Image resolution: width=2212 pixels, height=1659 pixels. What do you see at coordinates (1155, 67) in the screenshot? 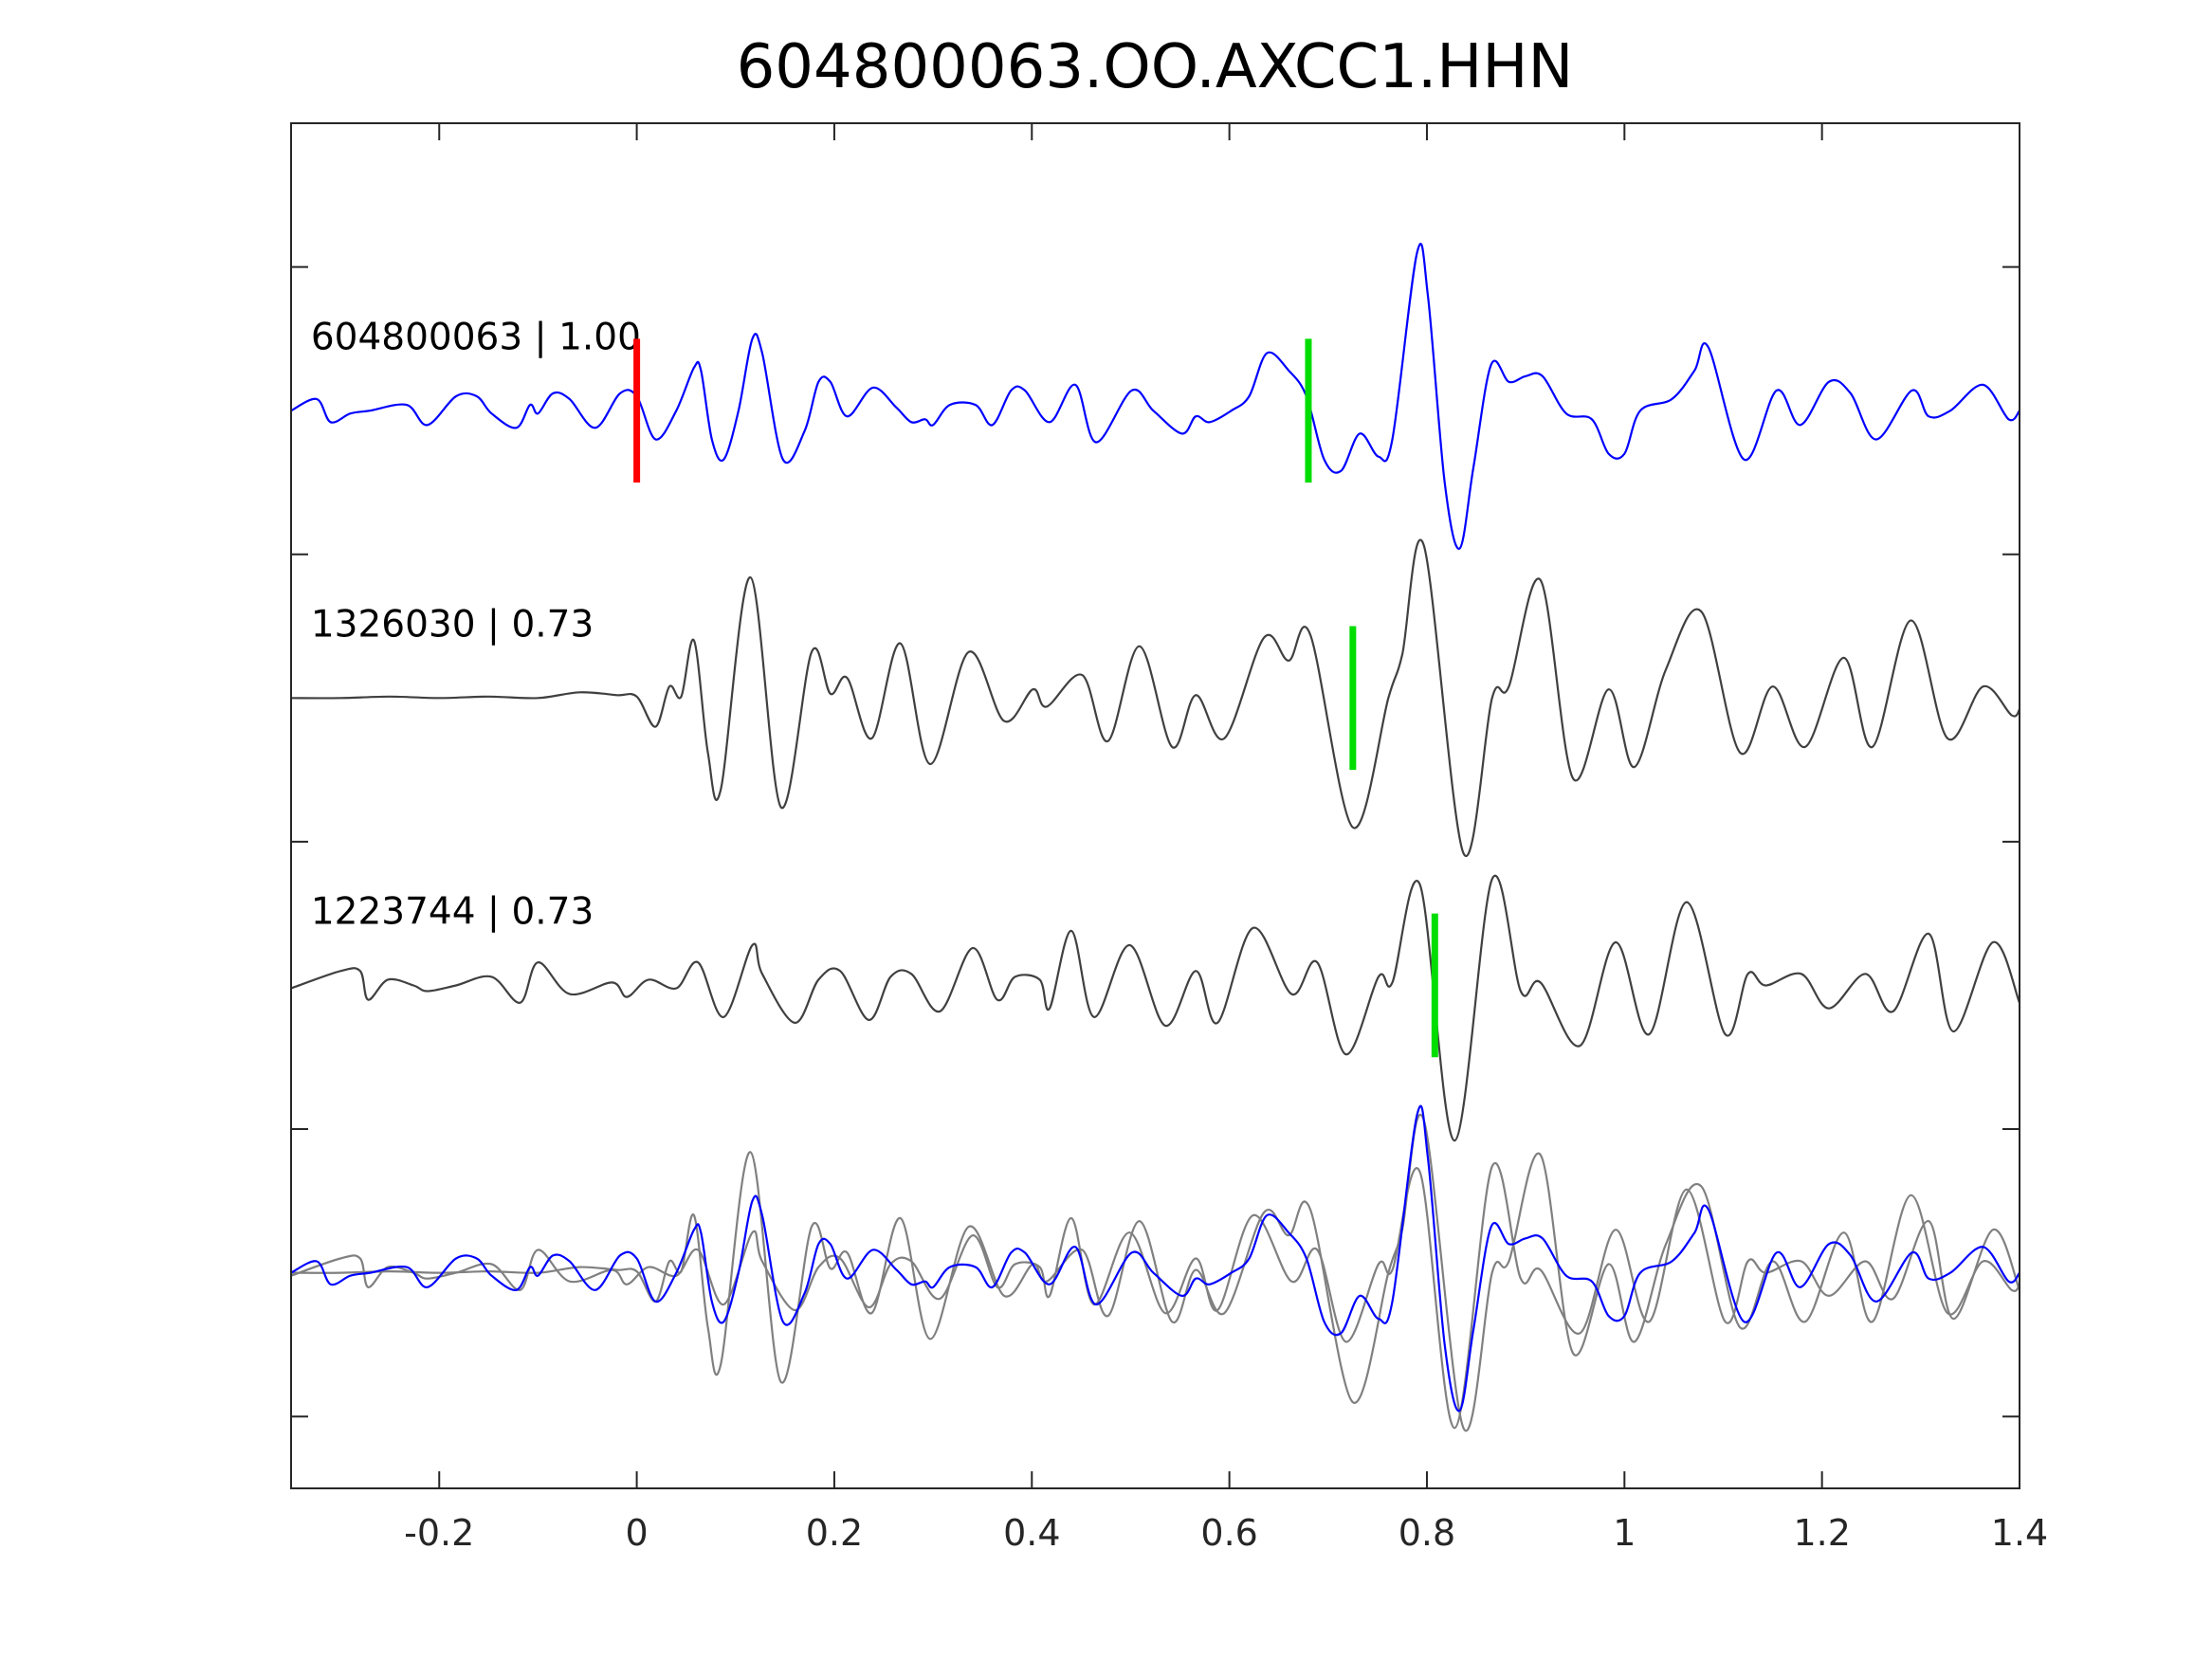
I see `chart-title: 604800063.OO.AXCC1.HHN` at bounding box center [1155, 67].